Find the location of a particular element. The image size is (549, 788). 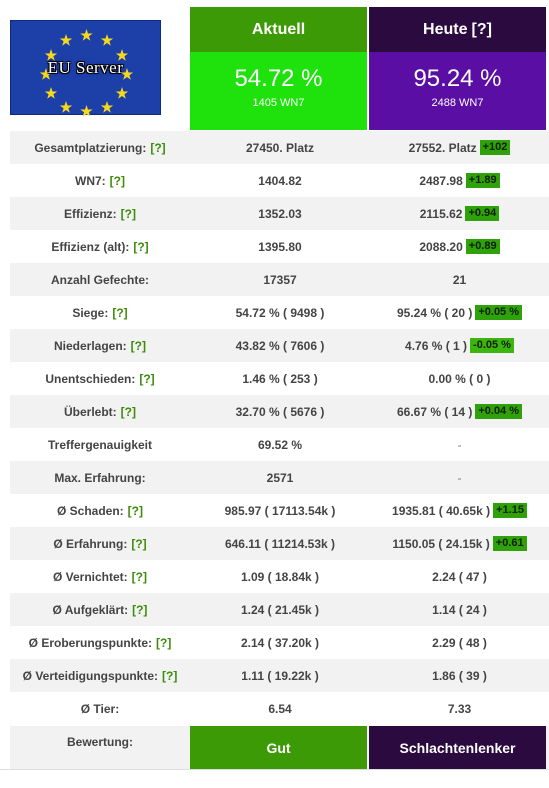

row-aktuell-value: 6.54 is located at coordinates (280, 708).